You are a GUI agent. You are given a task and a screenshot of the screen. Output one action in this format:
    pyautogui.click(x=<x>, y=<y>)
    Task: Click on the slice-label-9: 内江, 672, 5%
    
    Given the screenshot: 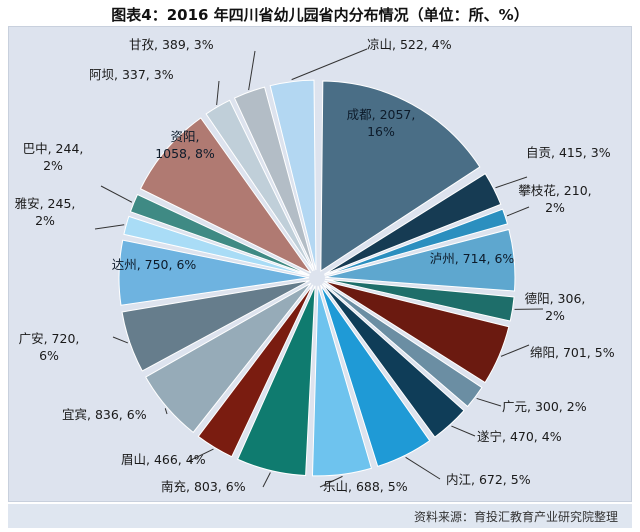 What is the action you would take?
    pyautogui.click(x=488, y=479)
    